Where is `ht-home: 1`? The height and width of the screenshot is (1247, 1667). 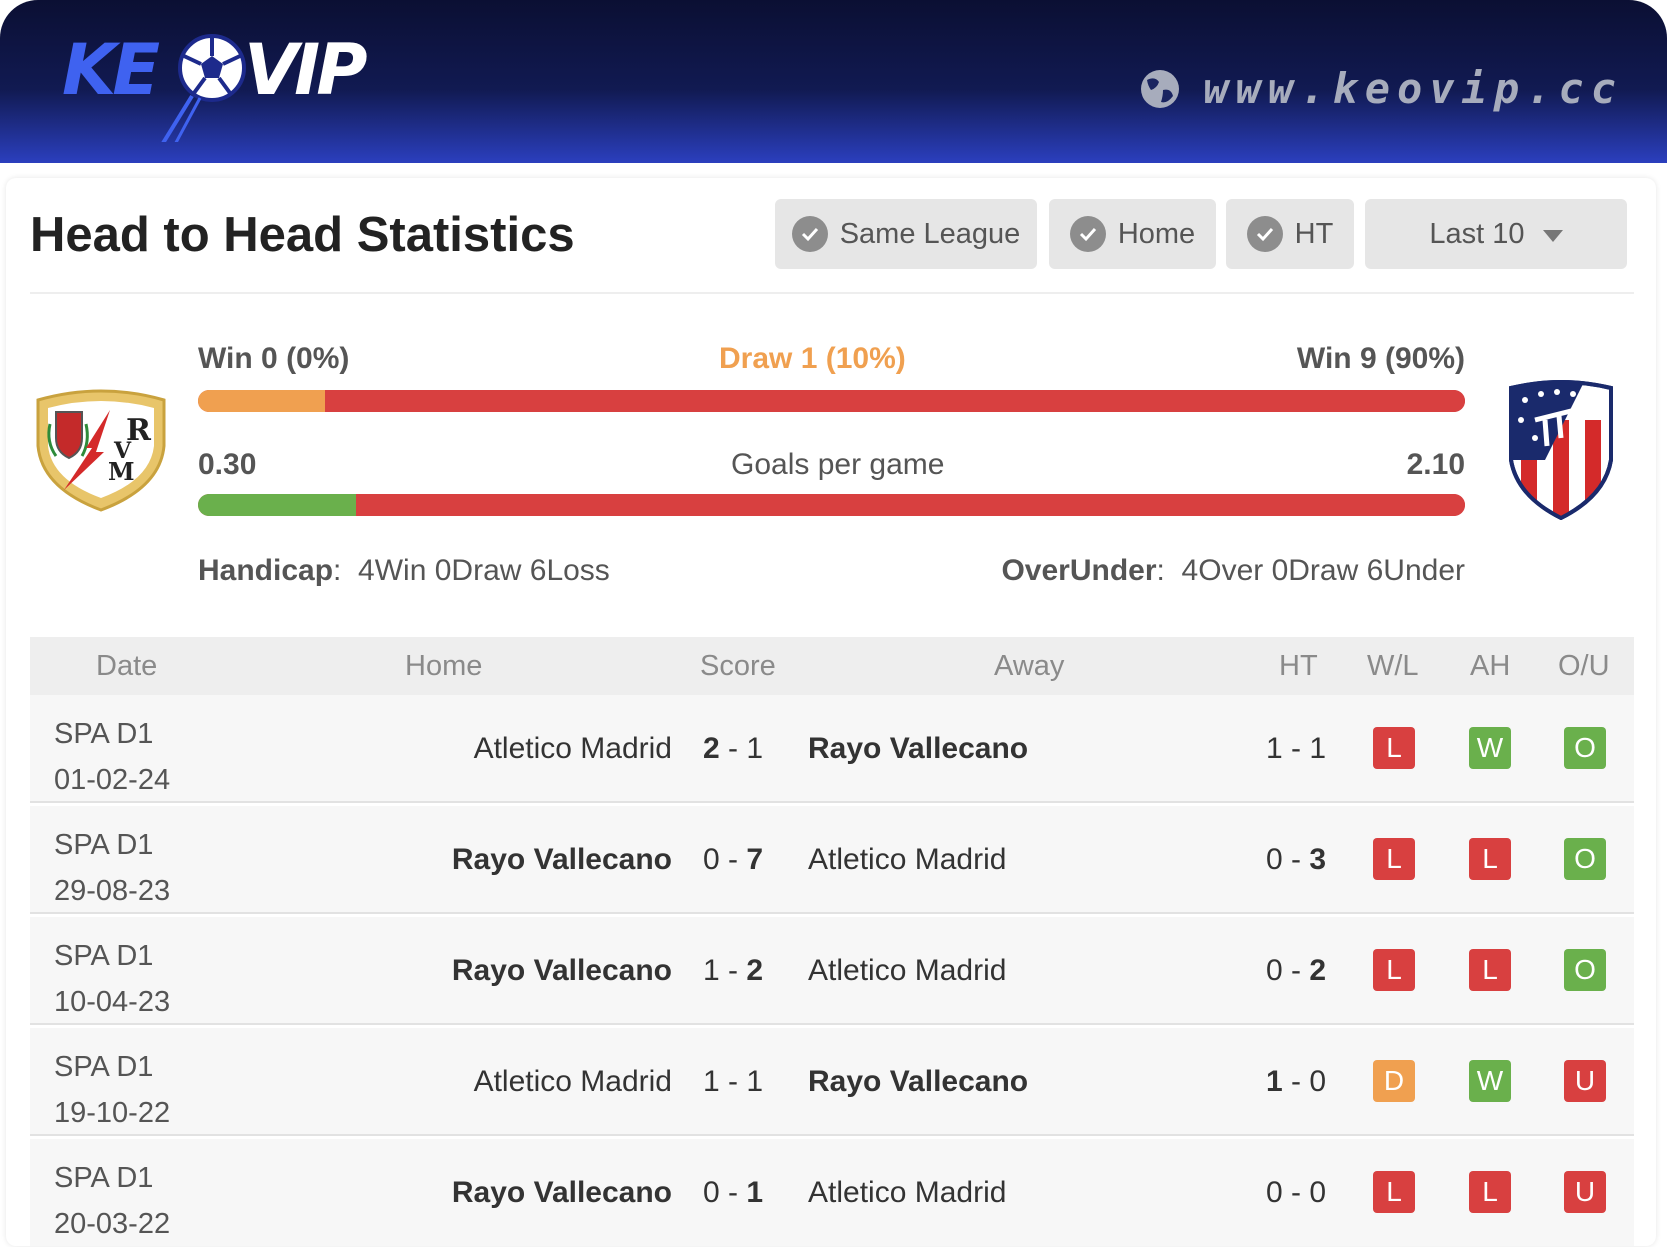 ht-home: 1 is located at coordinates (1274, 748).